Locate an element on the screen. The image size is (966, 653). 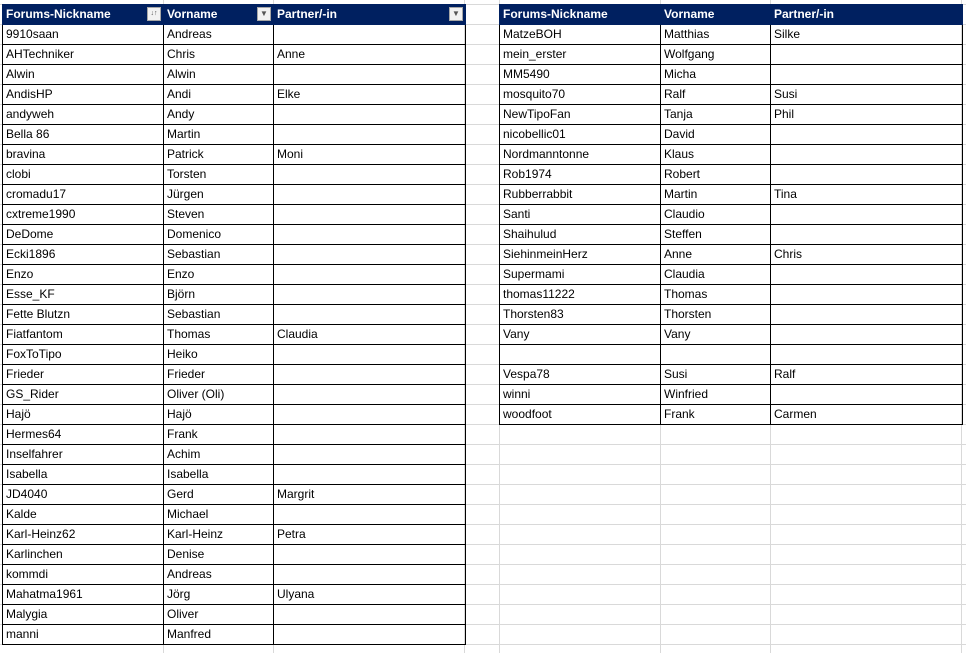
cell-vorname: Claudio is located at coordinates (715, 214).